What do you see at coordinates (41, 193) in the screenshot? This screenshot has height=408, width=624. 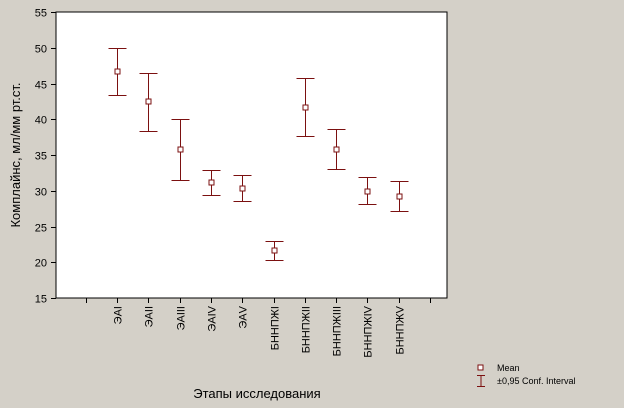 I see `y-tick-label-3: 30` at bounding box center [41, 193].